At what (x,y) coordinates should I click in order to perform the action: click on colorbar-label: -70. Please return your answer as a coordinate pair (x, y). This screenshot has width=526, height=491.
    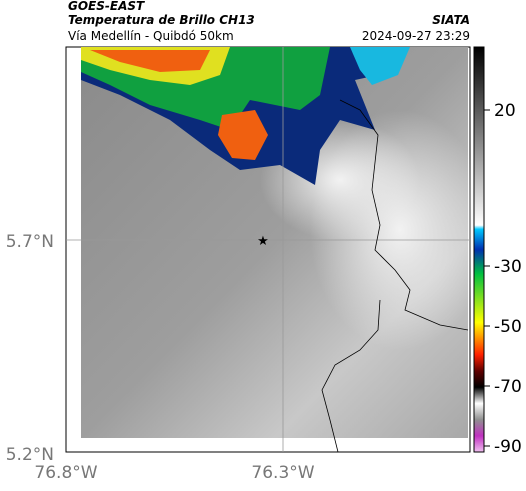
    Looking at the image, I should click on (508, 387).